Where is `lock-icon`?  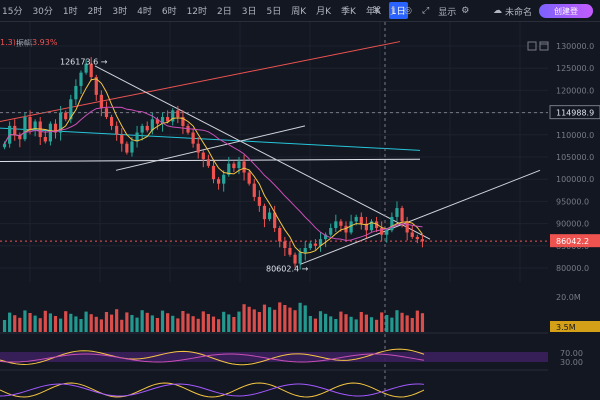
lock-icon is located at coordinates (544, 46).